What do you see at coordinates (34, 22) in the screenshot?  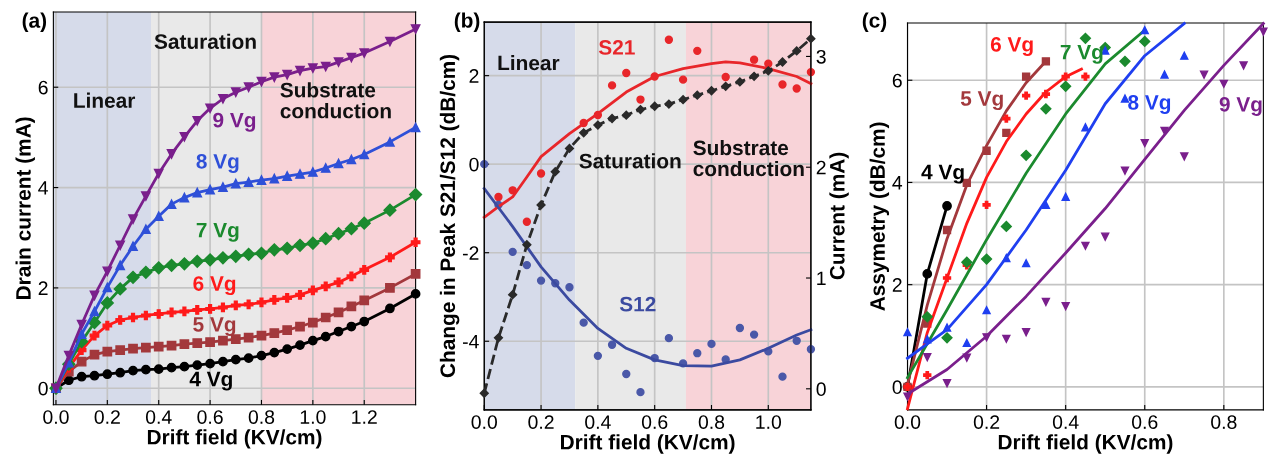 I see `text: (a)` at bounding box center [34, 22].